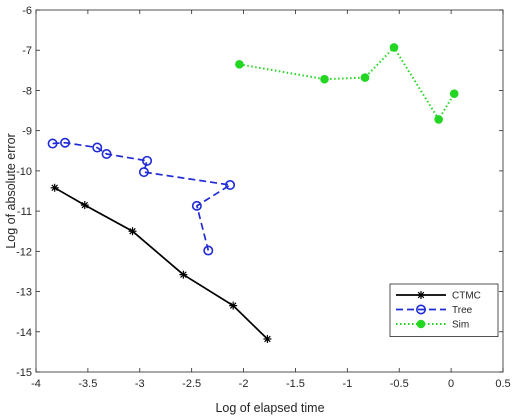  Describe the element at coordinates (24, 172) in the screenshot. I see `y-tick-label: -10` at that location.